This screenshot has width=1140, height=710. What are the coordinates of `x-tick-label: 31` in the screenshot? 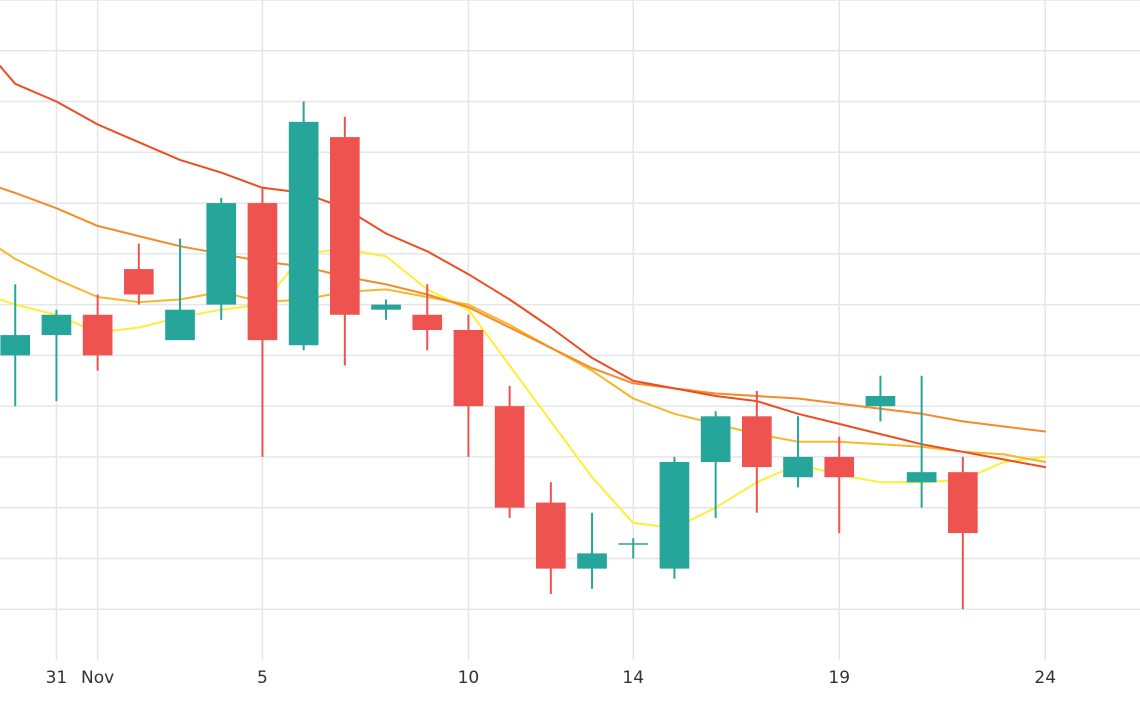 It's located at (57, 678).